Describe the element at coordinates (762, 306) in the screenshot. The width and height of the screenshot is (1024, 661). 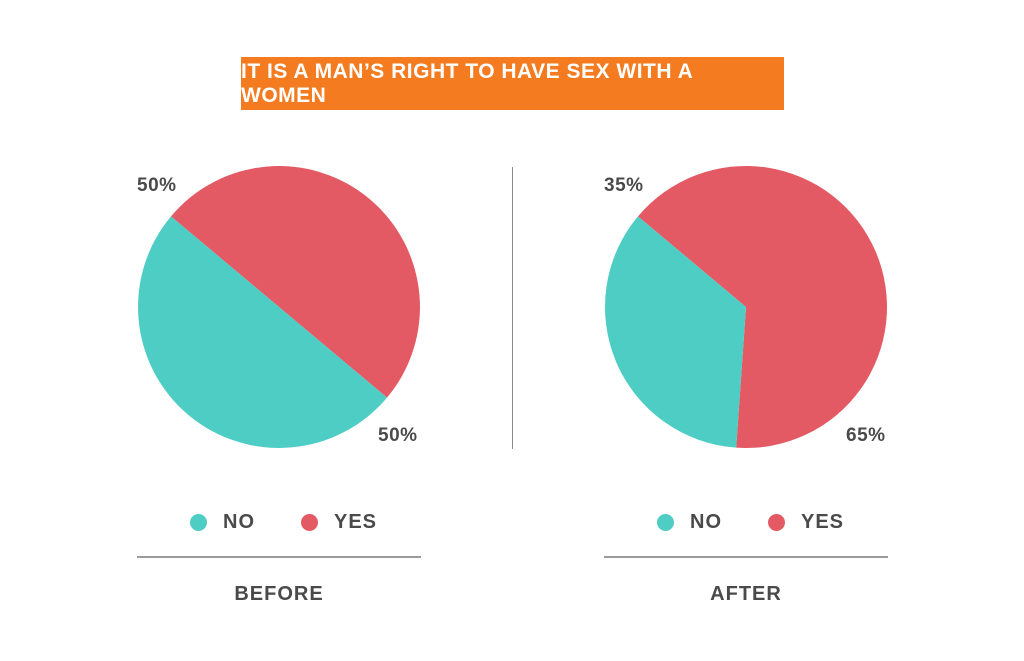
I see `after-pie-slice-yes` at that location.